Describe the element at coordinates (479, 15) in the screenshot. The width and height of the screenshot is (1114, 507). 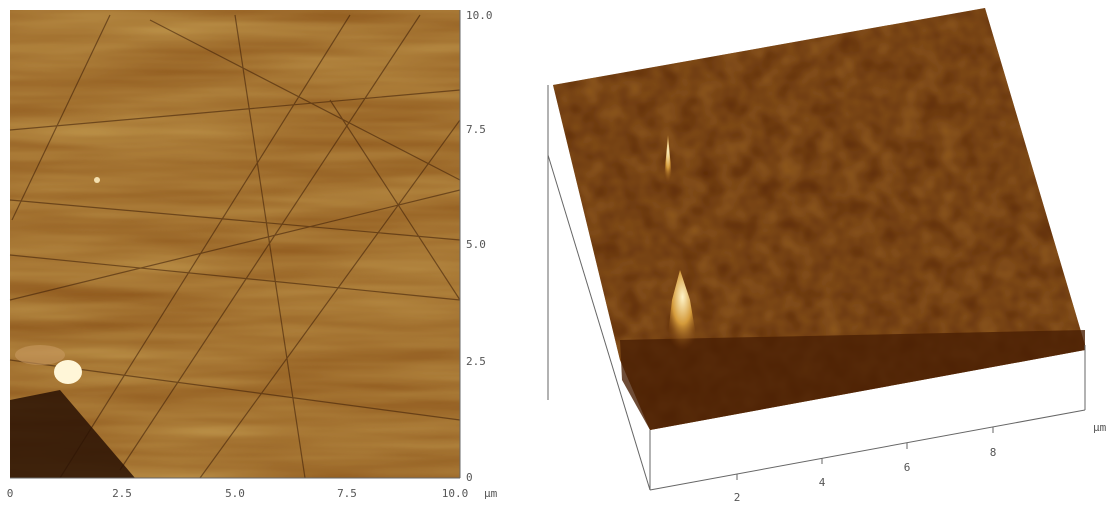
I see `y-tick-label: 10.0` at that location.